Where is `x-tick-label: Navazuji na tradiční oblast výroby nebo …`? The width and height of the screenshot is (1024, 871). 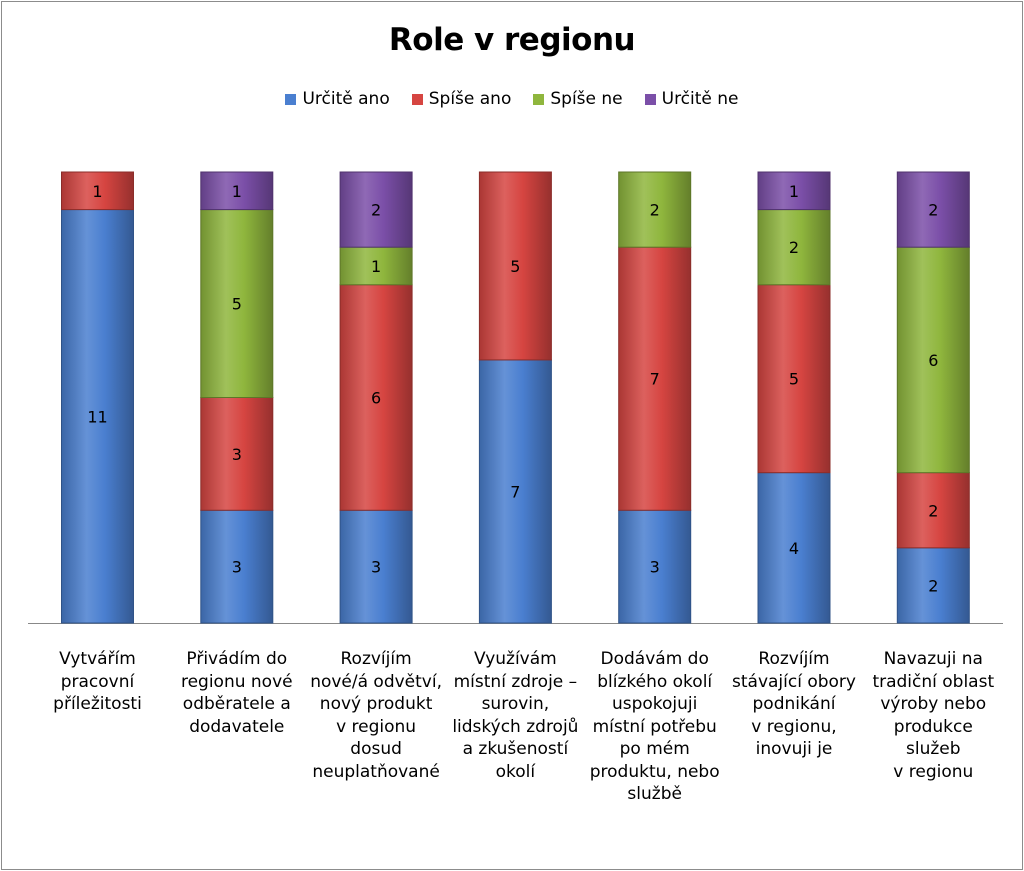 x-tick-label: Navazuji na tradiční oblast výroby nebo … is located at coordinates (933, 715).